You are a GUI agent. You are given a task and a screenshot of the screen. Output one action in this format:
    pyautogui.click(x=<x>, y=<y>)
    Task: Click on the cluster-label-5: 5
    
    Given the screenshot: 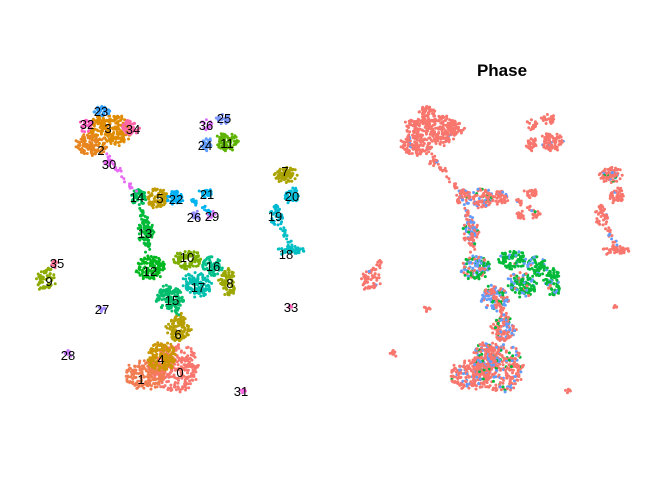 What is the action you would take?
    pyautogui.click(x=159, y=198)
    